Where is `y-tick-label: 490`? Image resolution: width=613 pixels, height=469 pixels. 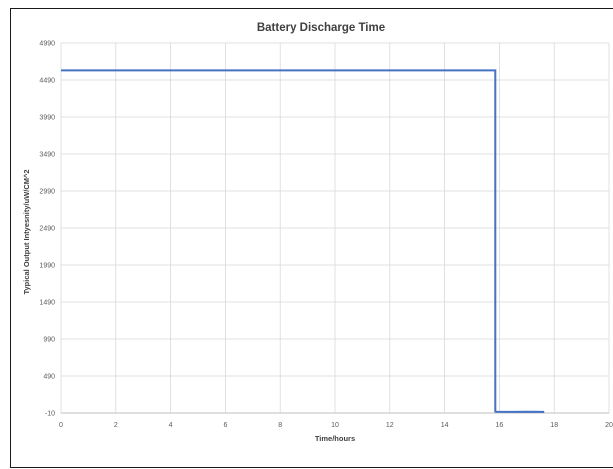
y-tick-label: 490 is located at coordinates (49, 377).